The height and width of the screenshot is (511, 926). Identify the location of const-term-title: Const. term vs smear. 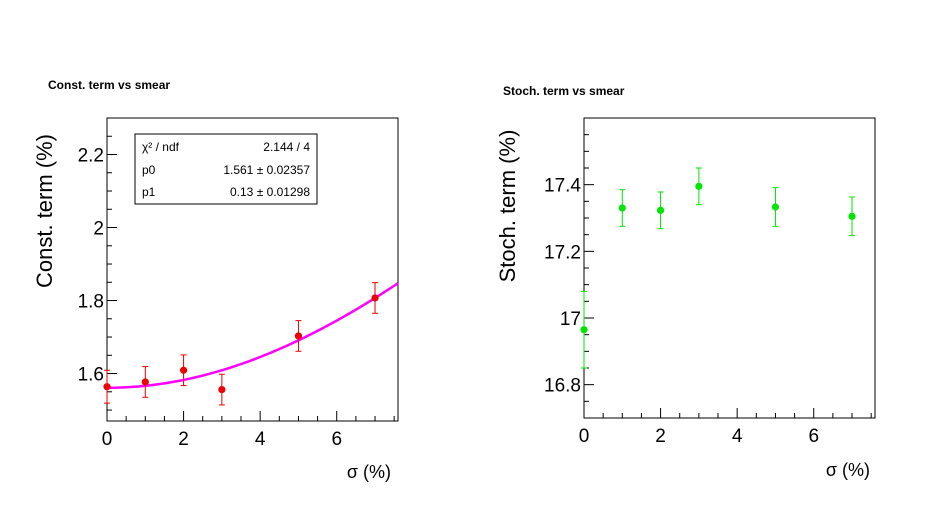
(109, 85).